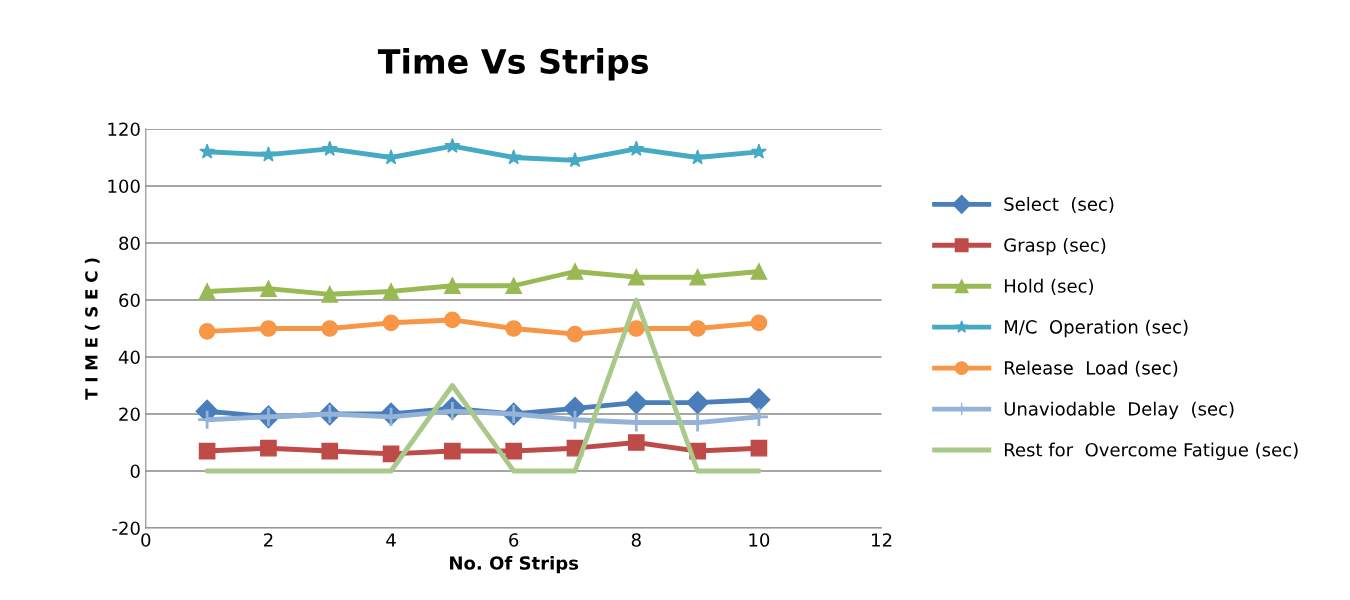 The width and height of the screenshot is (1350, 600). Describe the element at coordinates (124, 129) in the screenshot. I see `y-tick-label: 120` at that location.